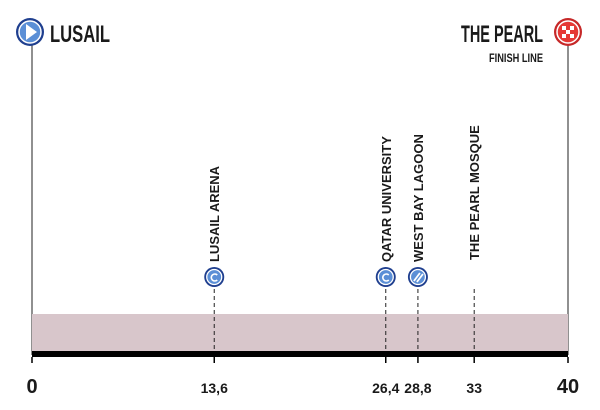 The image size is (600, 410). I want to click on finish-label: THE PEARL, so click(502, 34).